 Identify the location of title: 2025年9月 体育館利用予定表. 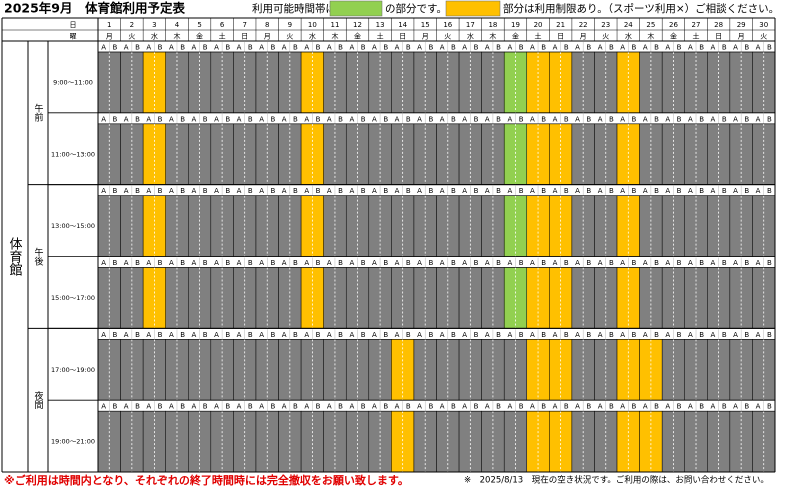
(94, 8).